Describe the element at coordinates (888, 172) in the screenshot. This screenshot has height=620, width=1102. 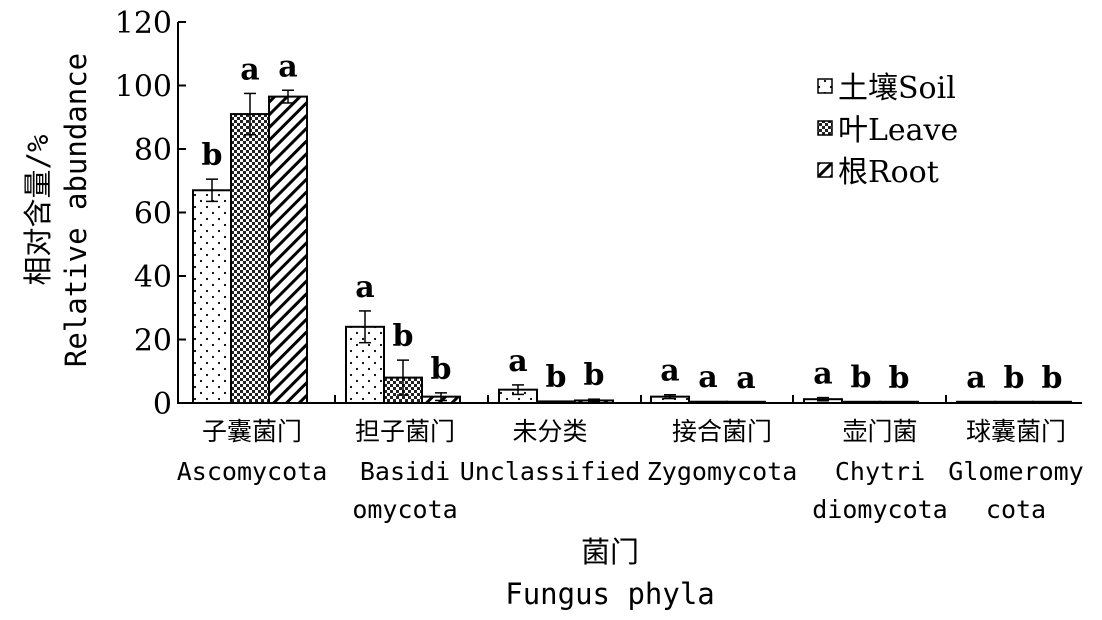
I see `legend-label-root: 根Root` at that location.